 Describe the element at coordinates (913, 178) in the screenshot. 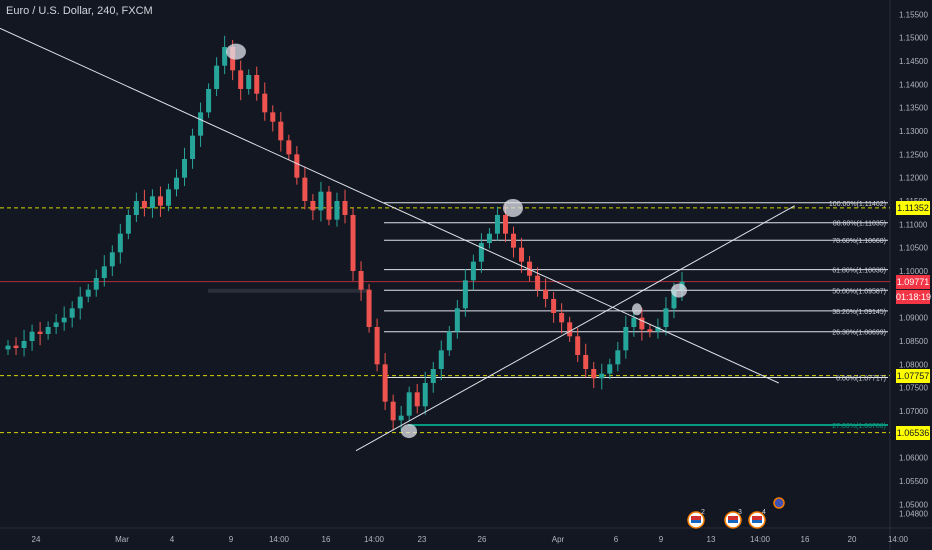

I see `y-tick-label: 1.12000` at that location.